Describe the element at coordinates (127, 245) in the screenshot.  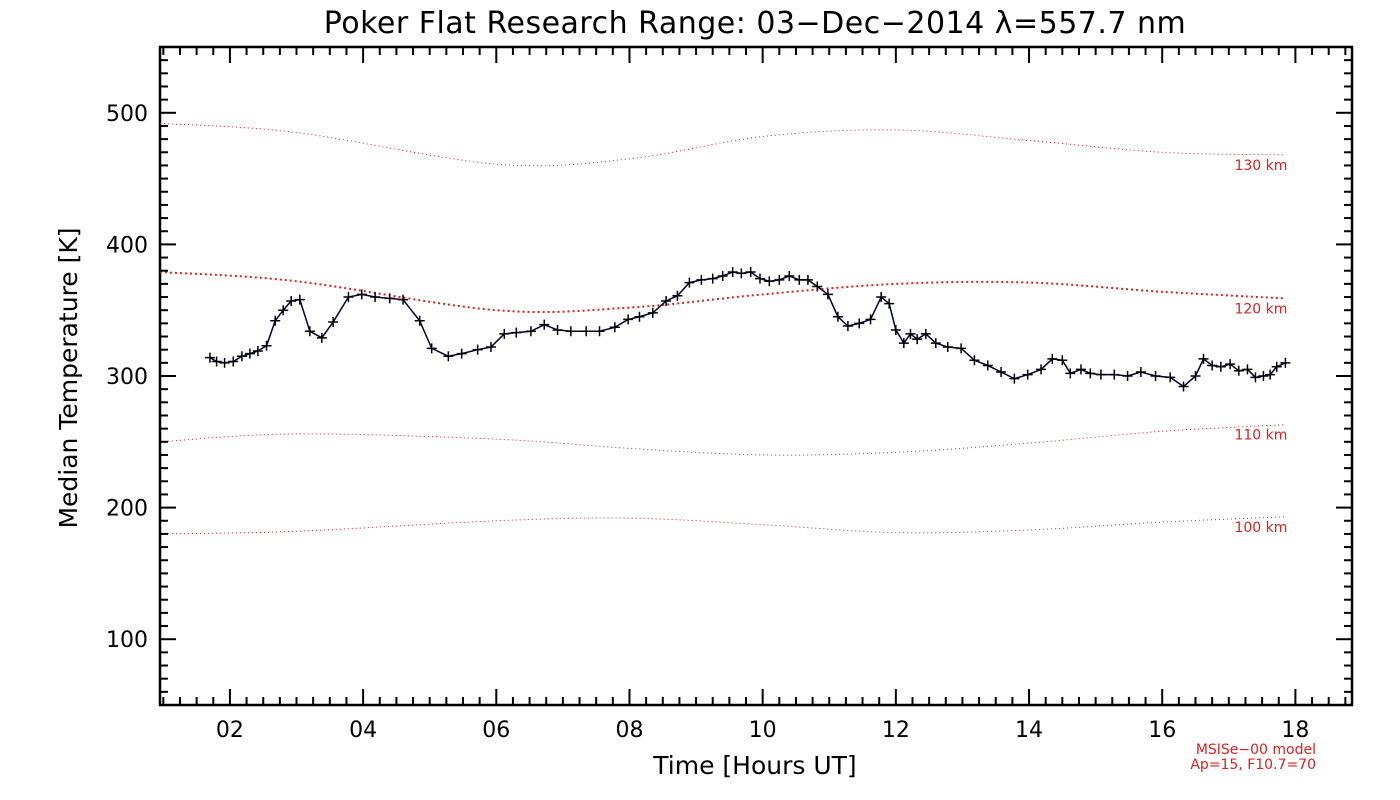
I see `y-tick-label: 400` at that location.